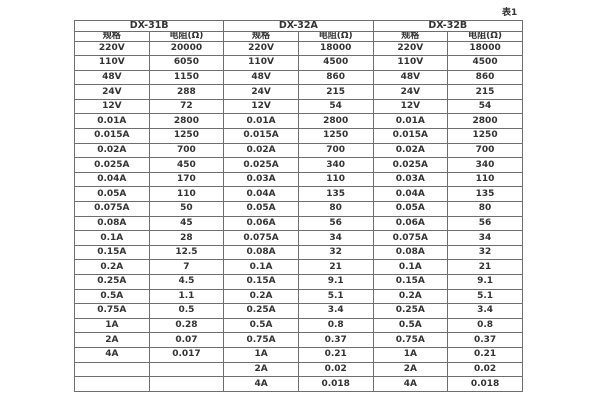  I want to click on table-cell: 0.25A, so click(112, 282).